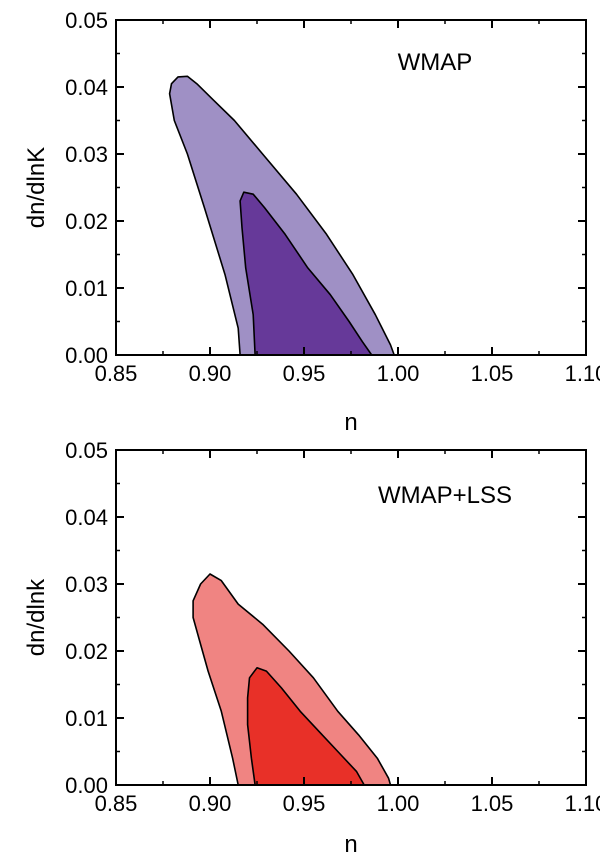 The height and width of the screenshot is (861, 600). I want to click on y-axis-label: dn/dlnK, so click(36, 187).